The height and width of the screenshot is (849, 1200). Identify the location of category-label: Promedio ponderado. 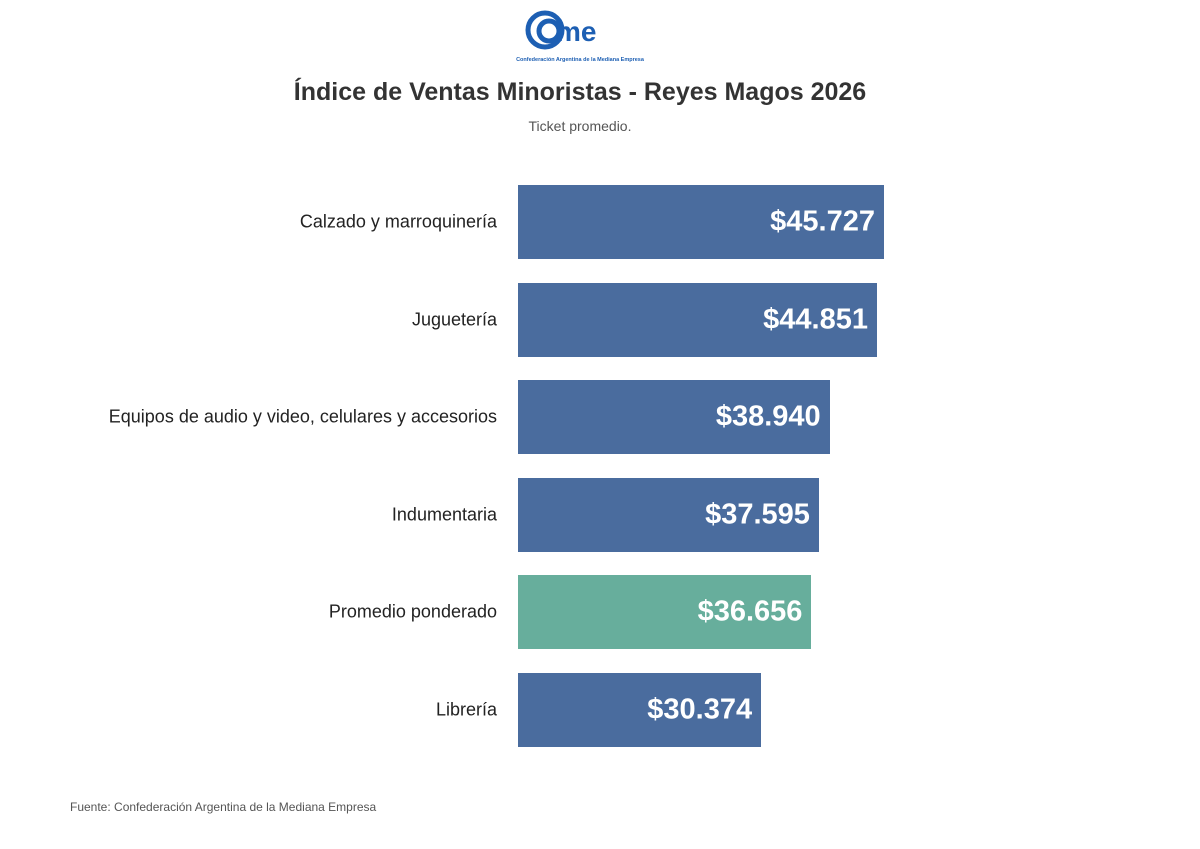
(412, 611).